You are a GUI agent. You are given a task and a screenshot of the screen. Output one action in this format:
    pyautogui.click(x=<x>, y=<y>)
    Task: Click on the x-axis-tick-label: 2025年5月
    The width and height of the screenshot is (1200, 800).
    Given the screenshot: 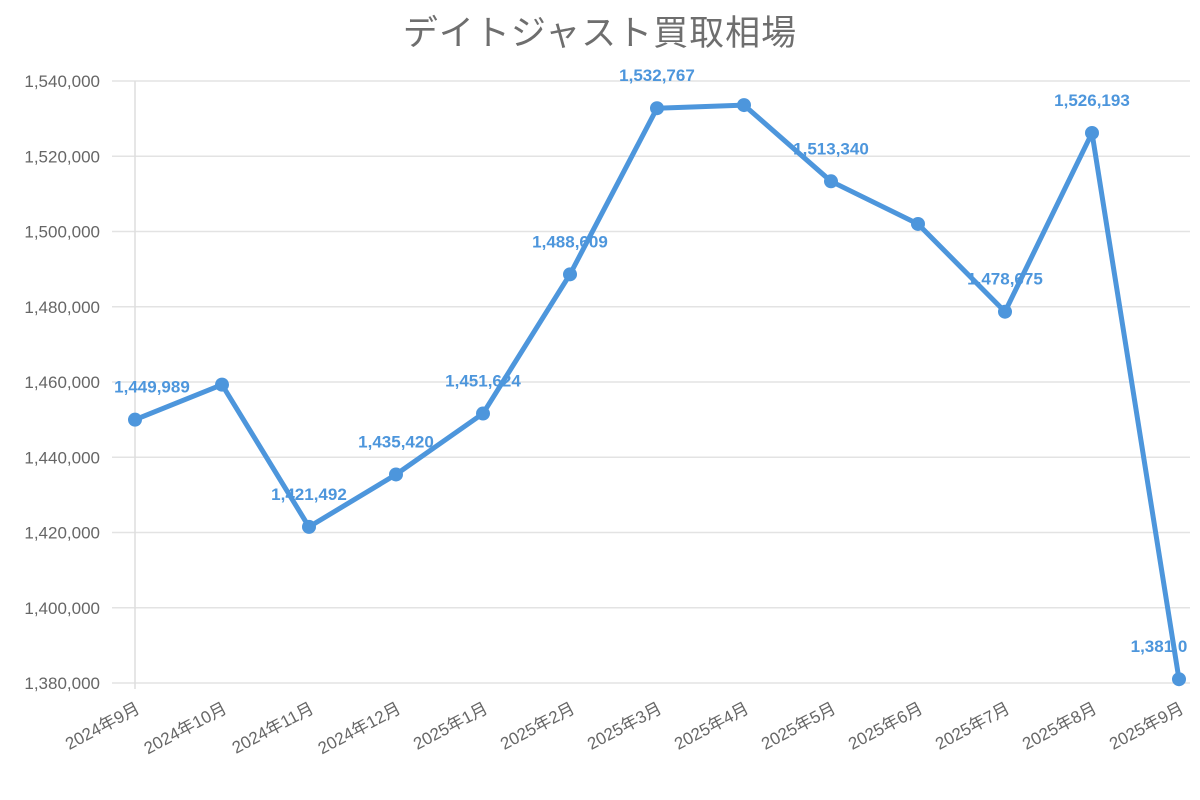 What is the action you would take?
    pyautogui.click(x=798, y=726)
    